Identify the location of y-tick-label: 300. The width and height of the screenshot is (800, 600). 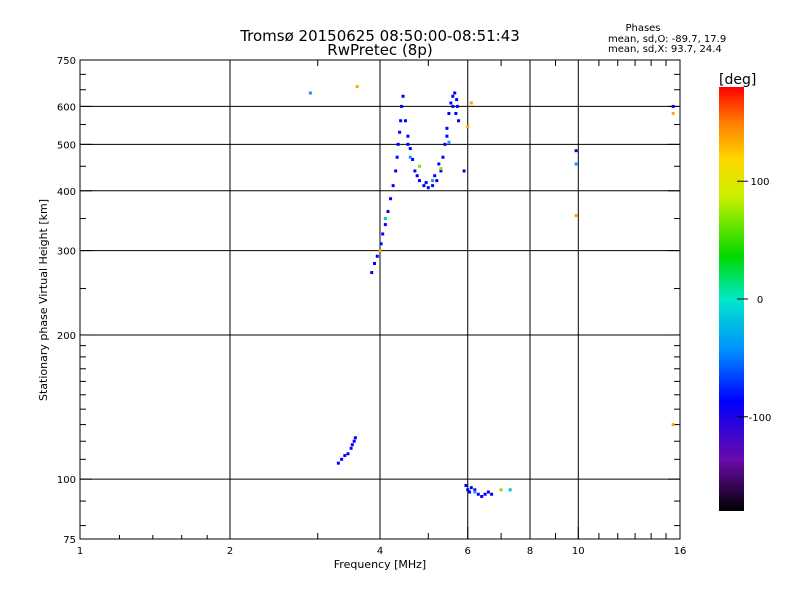
(66, 252).